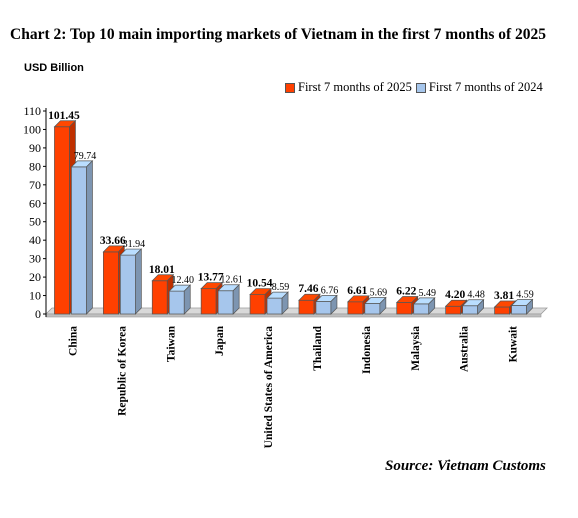 Image resolution: width=578 pixels, height=518 pixels. I want to click on data-label-2025-kuwait: 3.81, so click(504, 296).